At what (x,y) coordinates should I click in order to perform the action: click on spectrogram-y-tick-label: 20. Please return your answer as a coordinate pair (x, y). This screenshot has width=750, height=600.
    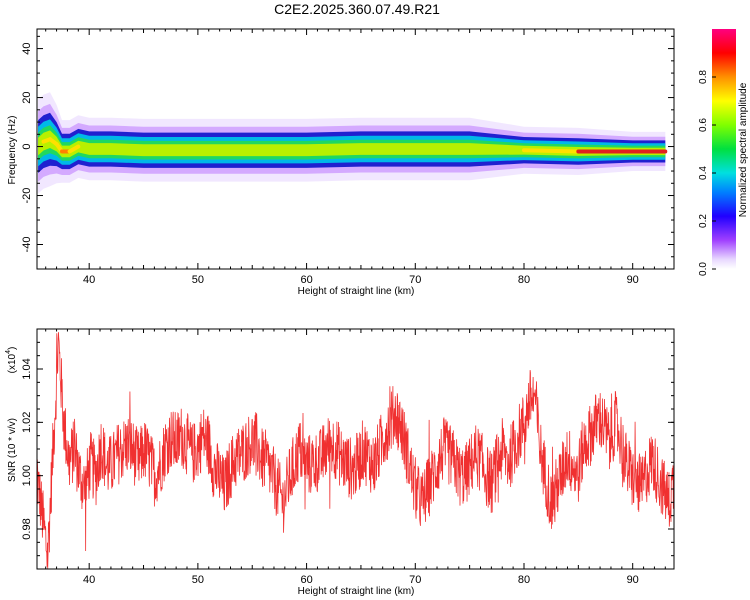
    Looking at the image, I should click on (27, 97).